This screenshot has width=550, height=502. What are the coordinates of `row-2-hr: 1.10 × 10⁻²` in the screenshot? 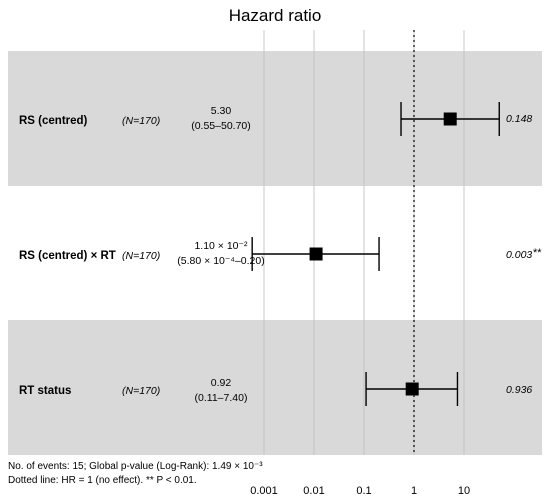 It's located at (221, 246).